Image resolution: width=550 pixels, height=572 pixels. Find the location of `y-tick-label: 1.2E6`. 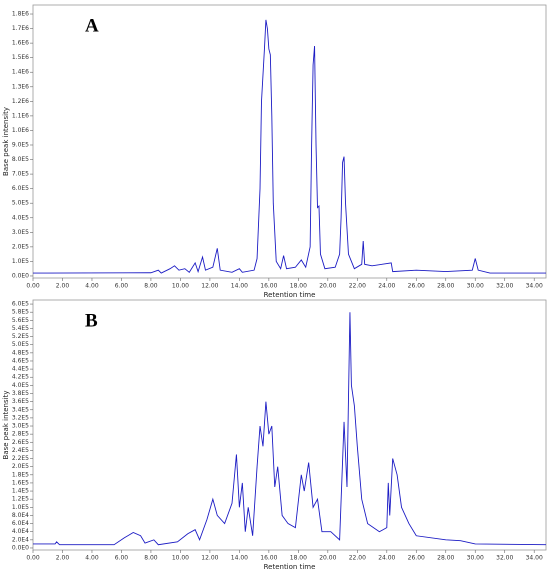

y-tick-label: 1.2E6 is located at coordinates (20, 101).